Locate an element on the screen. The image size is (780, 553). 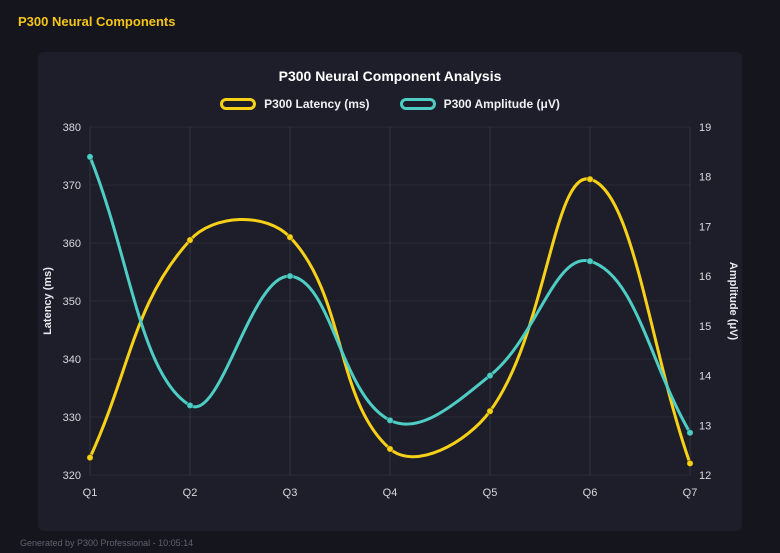
x-axis-tick: Q3 is located at coordinates (290, 493).